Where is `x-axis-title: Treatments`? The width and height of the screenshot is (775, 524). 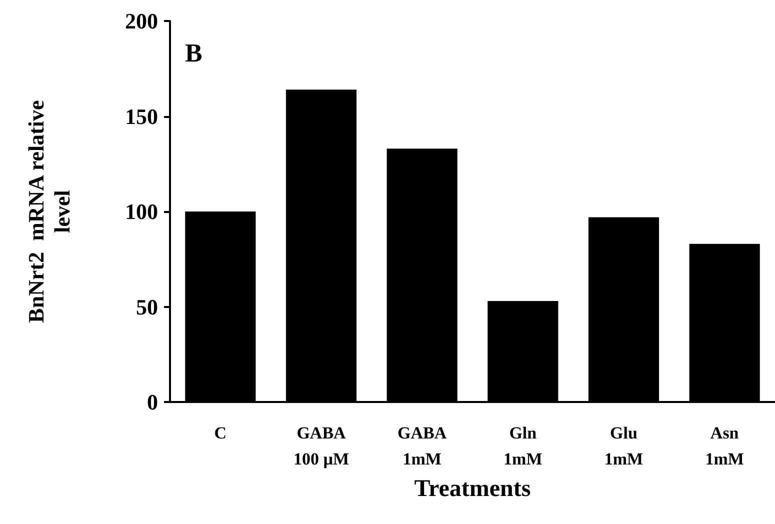
x-axis-title: Treatments is located at coordinates (472, 489).